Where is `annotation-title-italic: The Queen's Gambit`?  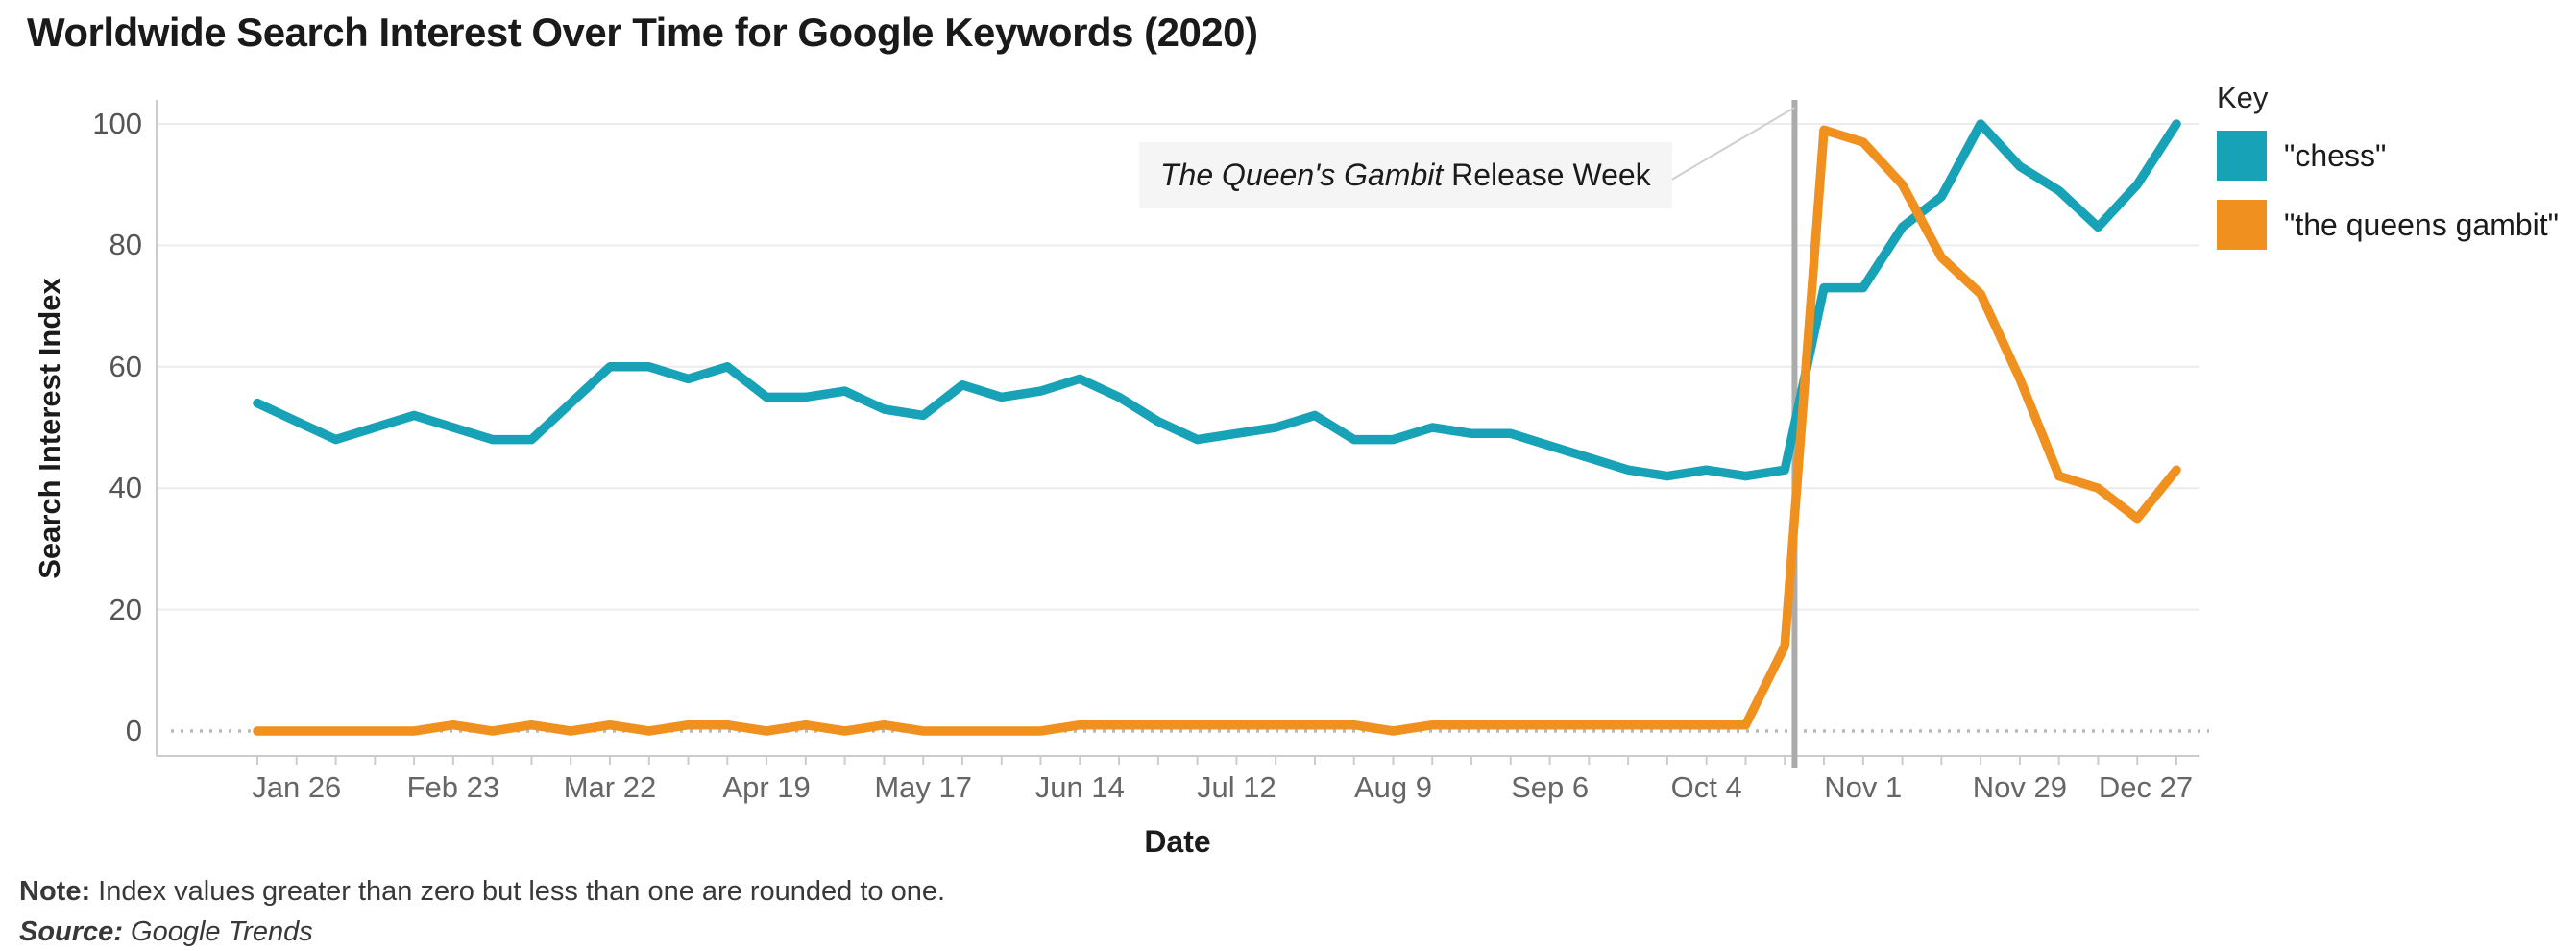
annotation-title-italic: The Queen's Gambit is located at coordinates (1302, 175).